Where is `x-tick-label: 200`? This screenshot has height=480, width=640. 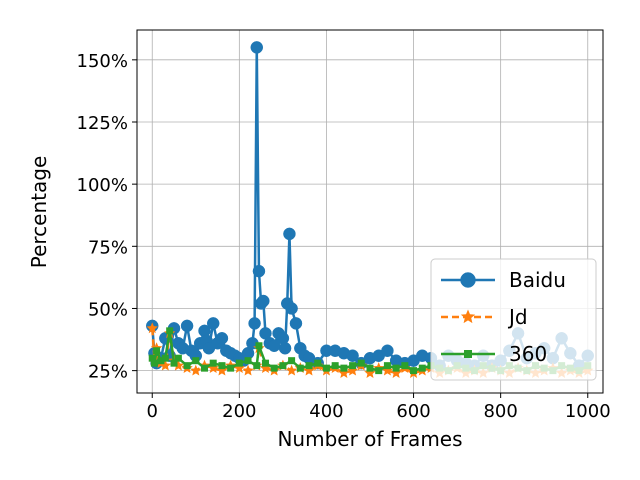 x-tick-label: 200 is located at coordinates (239, 411).